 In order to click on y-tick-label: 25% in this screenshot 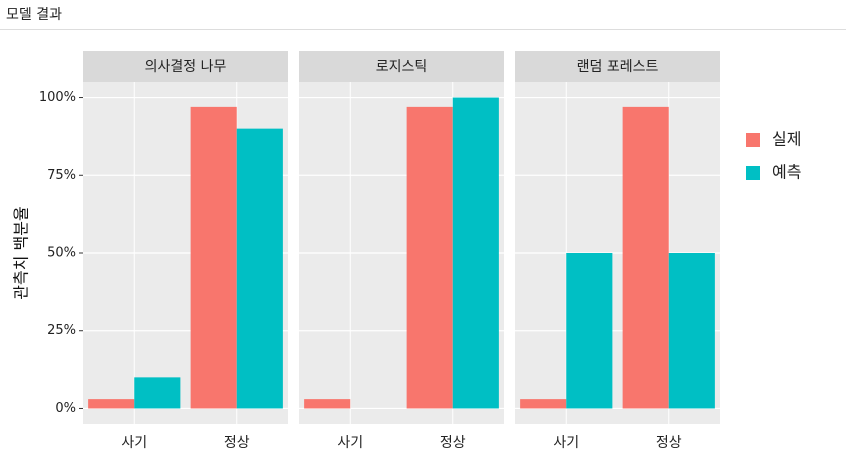, I will do `click(61, 330)`.